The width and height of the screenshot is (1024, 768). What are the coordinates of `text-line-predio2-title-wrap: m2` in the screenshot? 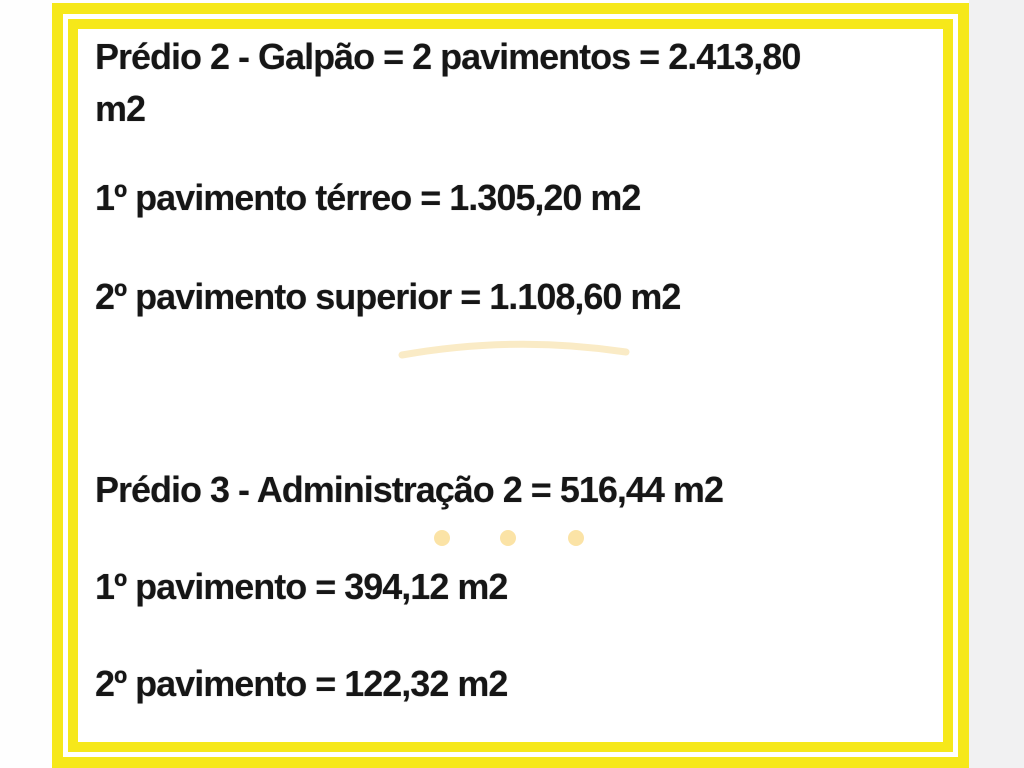 It's located at (120, 108).